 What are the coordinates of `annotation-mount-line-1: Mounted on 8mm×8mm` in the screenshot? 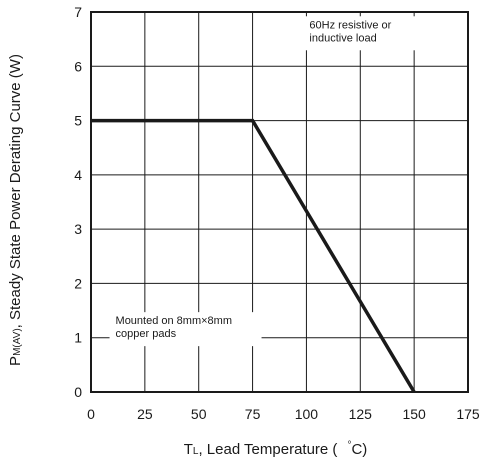 It's located at (174, 321).